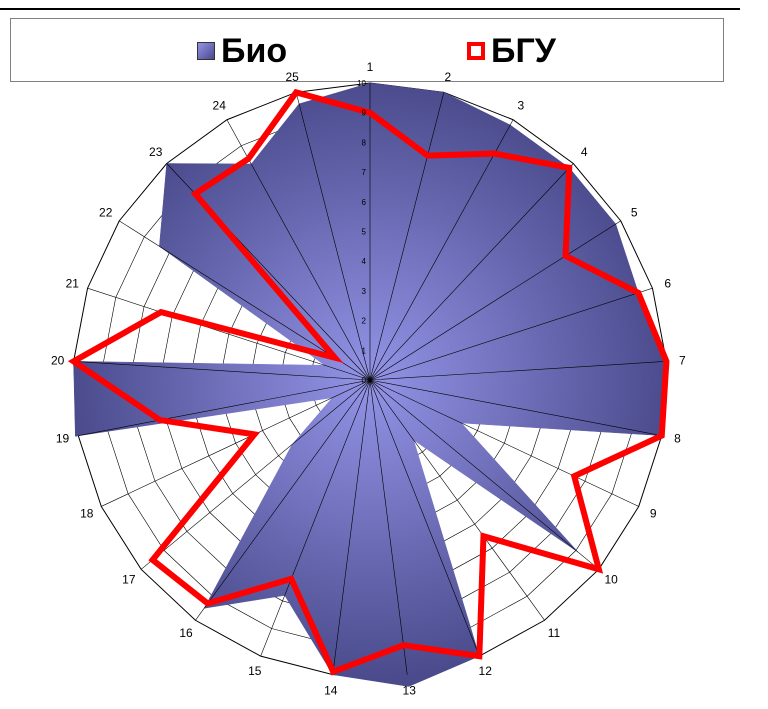 The height and width of the screenshot is (709, 768). I want to click on category-label-18: 18, so click(87, 513).